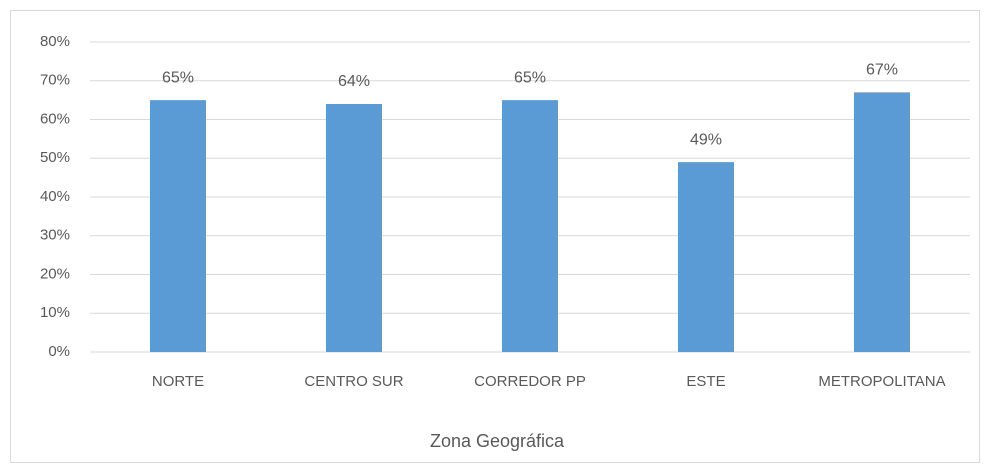 The height and width of the screenshot is (465, 986). What do you see at coordinates (178, 381) in the screenshot?
I see `x-tick-label: NORTE` at bounding box center [178, 381].